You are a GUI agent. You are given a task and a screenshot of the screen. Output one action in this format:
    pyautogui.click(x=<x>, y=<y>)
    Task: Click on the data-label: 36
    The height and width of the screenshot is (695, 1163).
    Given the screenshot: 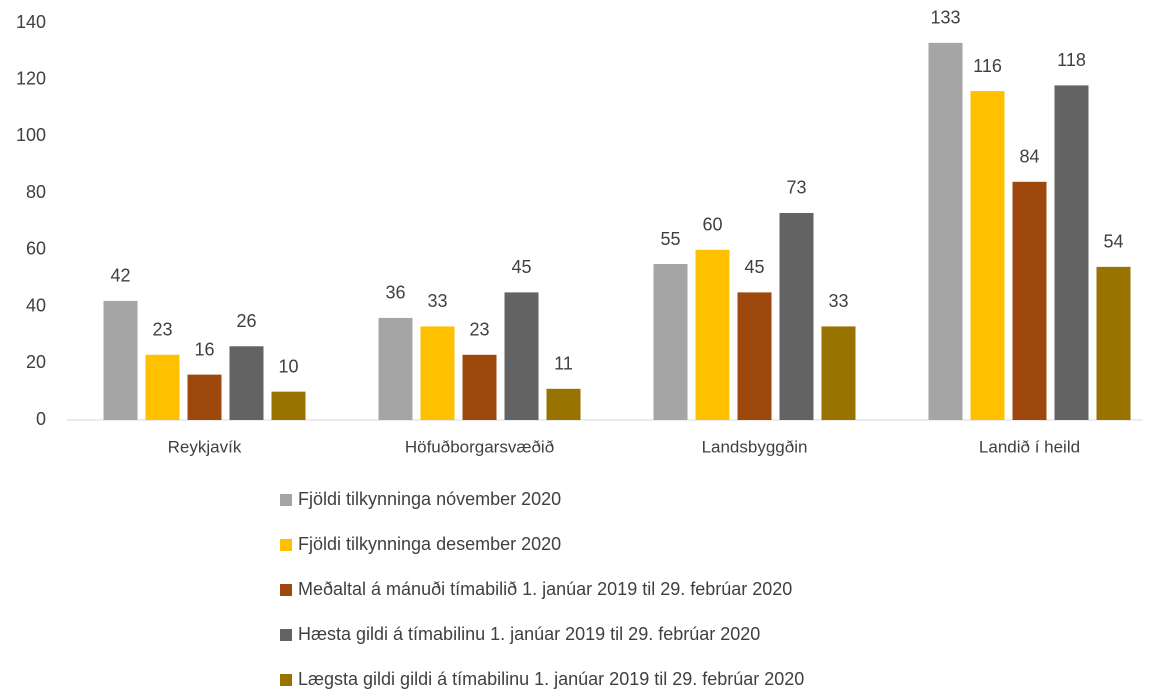 What is the action you would take?
    pyautogui.click(x=395, y=293)
    